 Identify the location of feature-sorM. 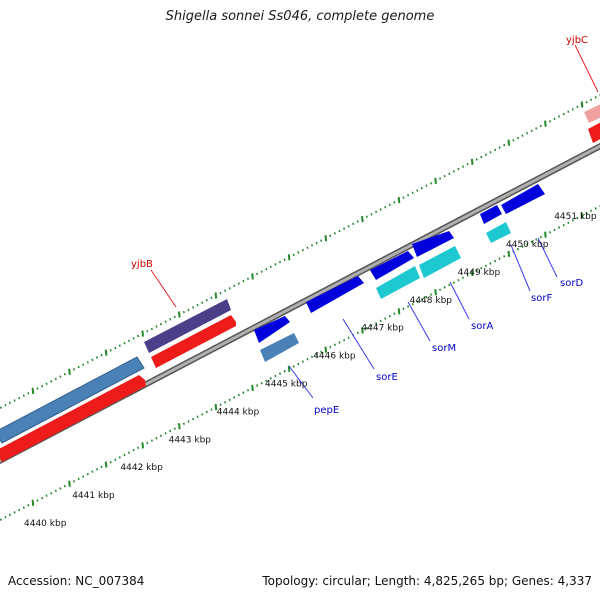
(398, 282).